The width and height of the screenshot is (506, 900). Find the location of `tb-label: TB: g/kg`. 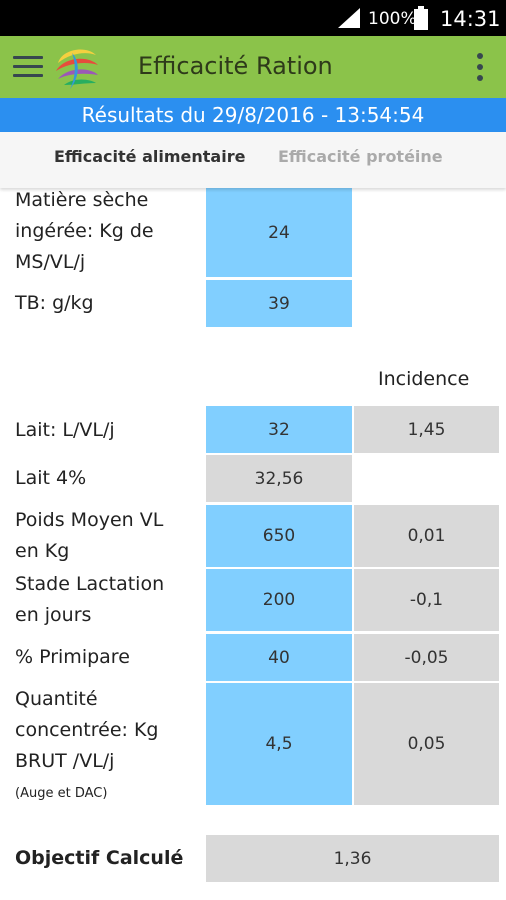

tb-label: TB: g/kg is located at coordinates (54, 303).